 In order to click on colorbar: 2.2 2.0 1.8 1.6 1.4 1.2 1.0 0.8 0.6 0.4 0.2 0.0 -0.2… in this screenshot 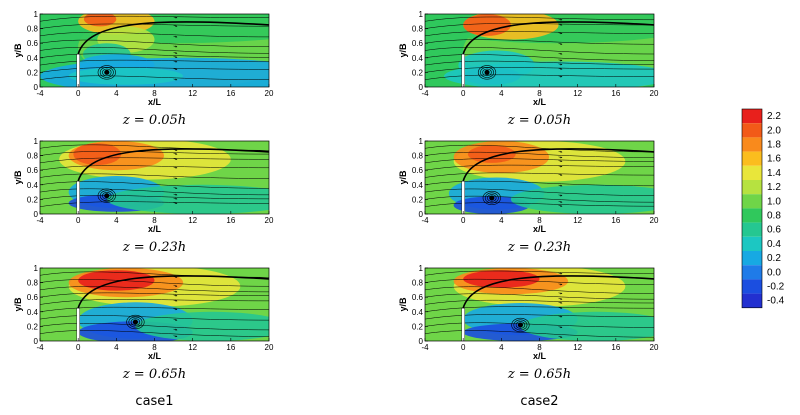, I will do `click(763, 208)`.